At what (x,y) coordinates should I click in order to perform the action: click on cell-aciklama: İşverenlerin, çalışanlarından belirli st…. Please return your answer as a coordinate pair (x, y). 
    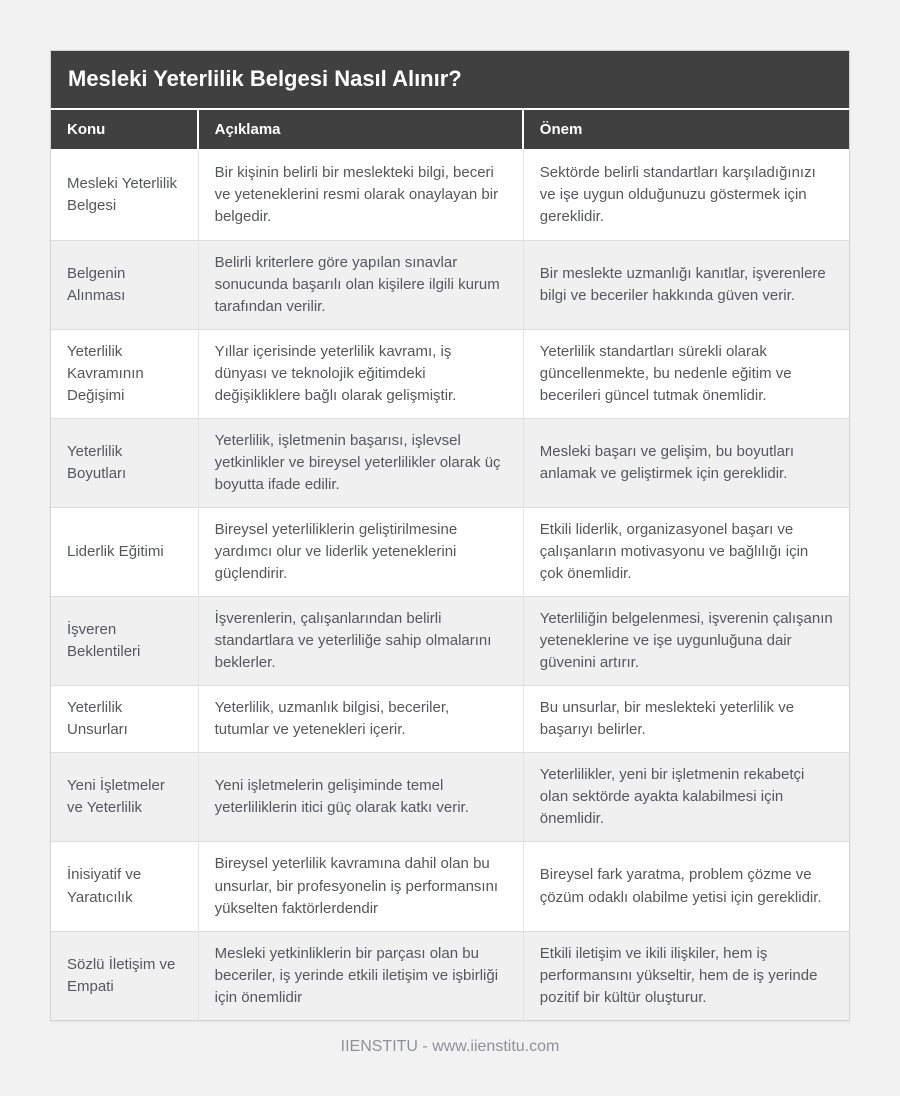
    Looking at the image, I should click on (361, 641).